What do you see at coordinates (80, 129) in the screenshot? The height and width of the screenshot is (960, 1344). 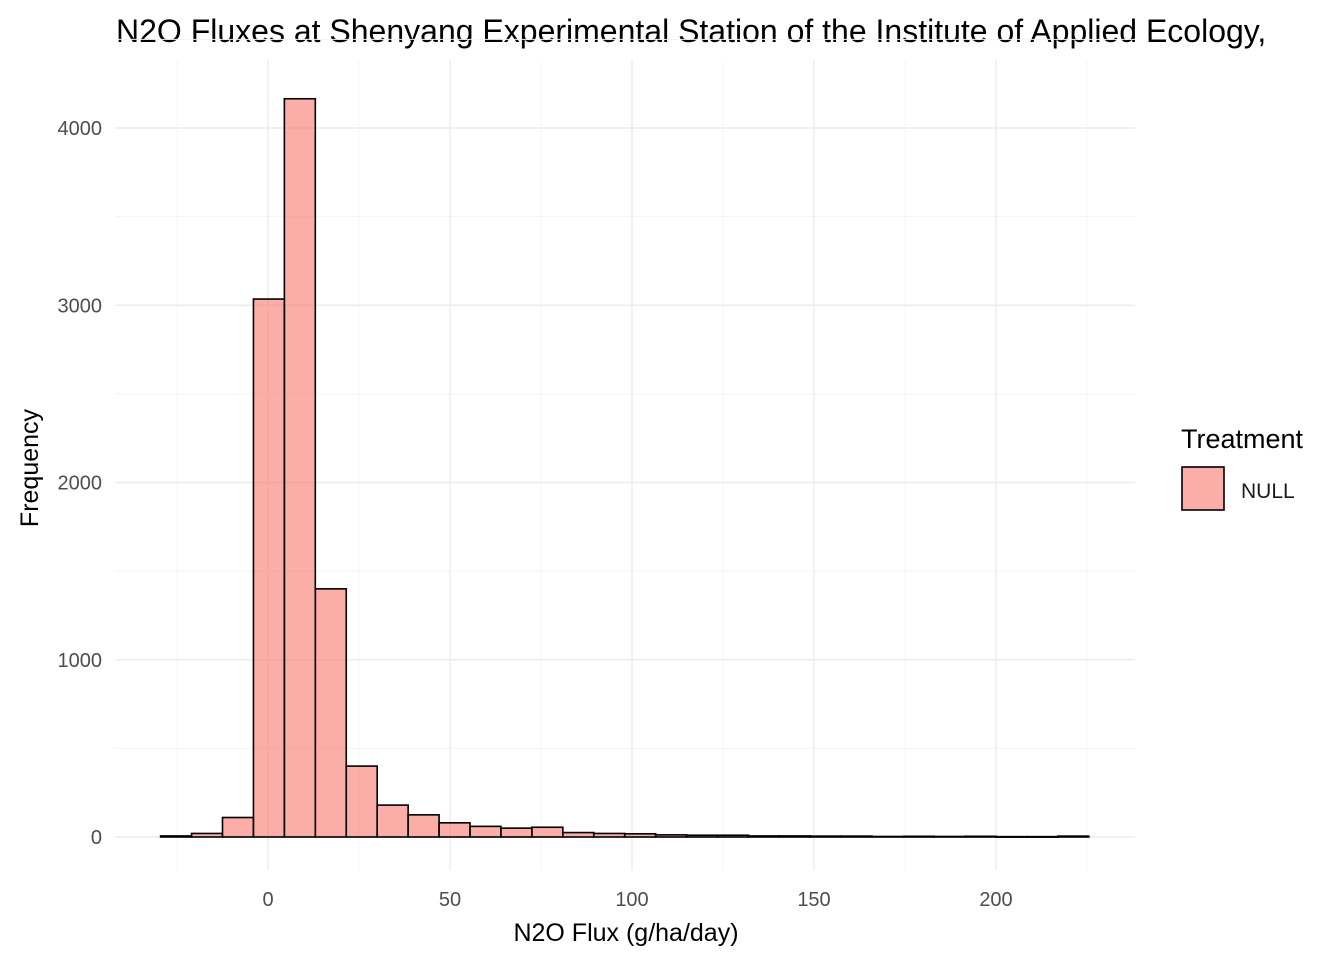 I see `y-tick-label: 4000` at bounding box center [80, 129].